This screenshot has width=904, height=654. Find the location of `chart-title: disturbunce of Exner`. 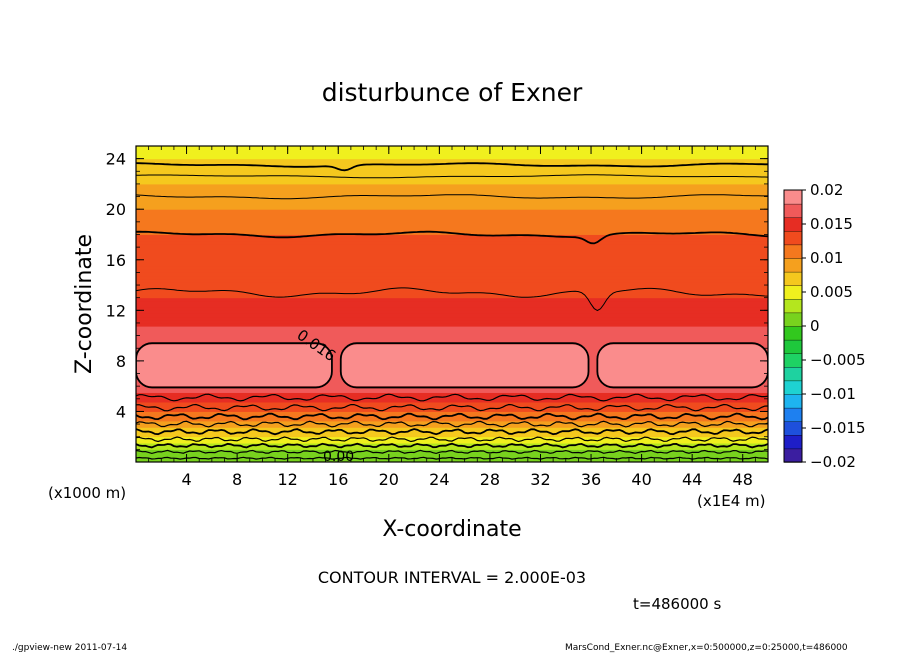

chart-title: disturbunce of Exner is located at coordinates (452, 92).